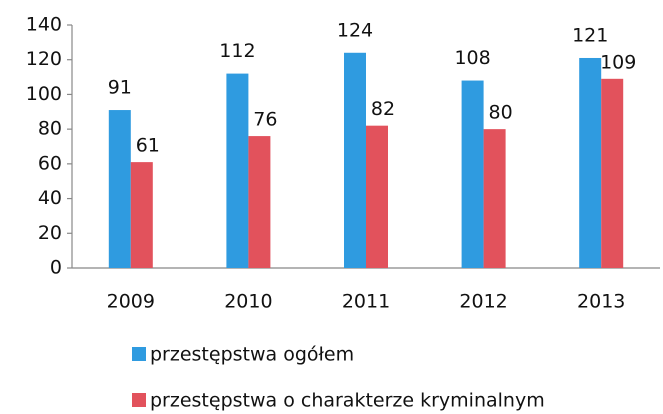 The width and height of the screenshot is (663, 414). Describe the element at coordinates (472, 58) in the screenshot. I see `data-label: 108` at that location.